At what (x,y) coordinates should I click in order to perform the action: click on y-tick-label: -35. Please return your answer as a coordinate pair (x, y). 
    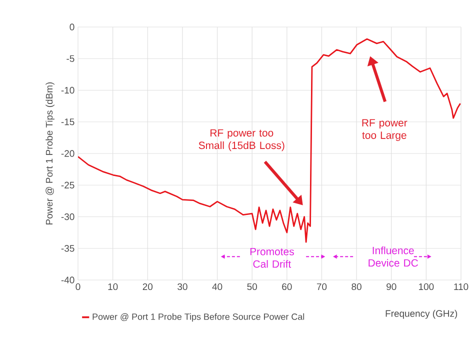
    Looking at the image, I should click on (67, 248).